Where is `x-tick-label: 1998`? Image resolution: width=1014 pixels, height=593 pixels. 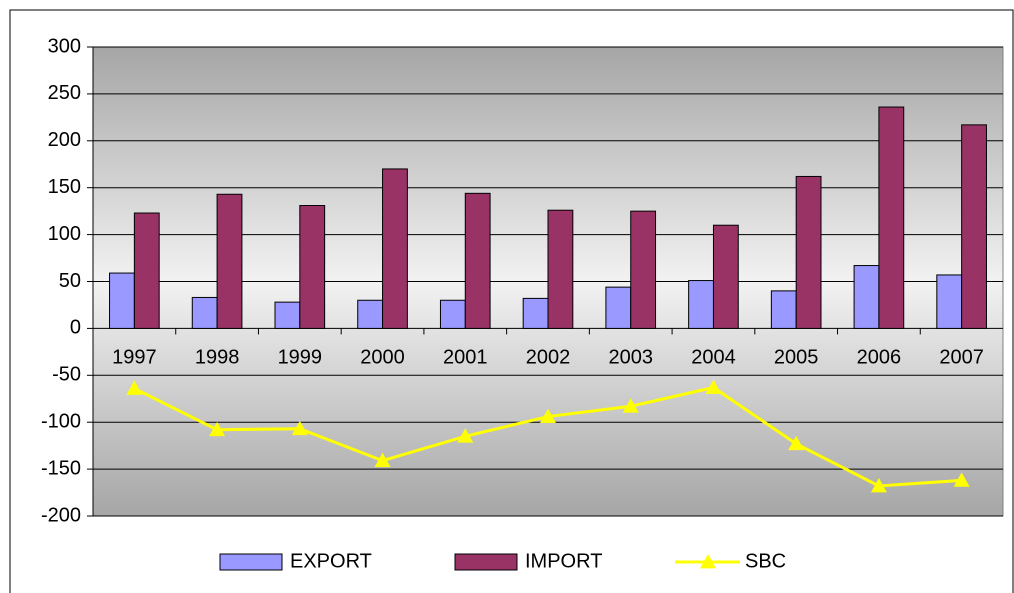 x-tick-label: 1998 is located at coordinates (217, 358).